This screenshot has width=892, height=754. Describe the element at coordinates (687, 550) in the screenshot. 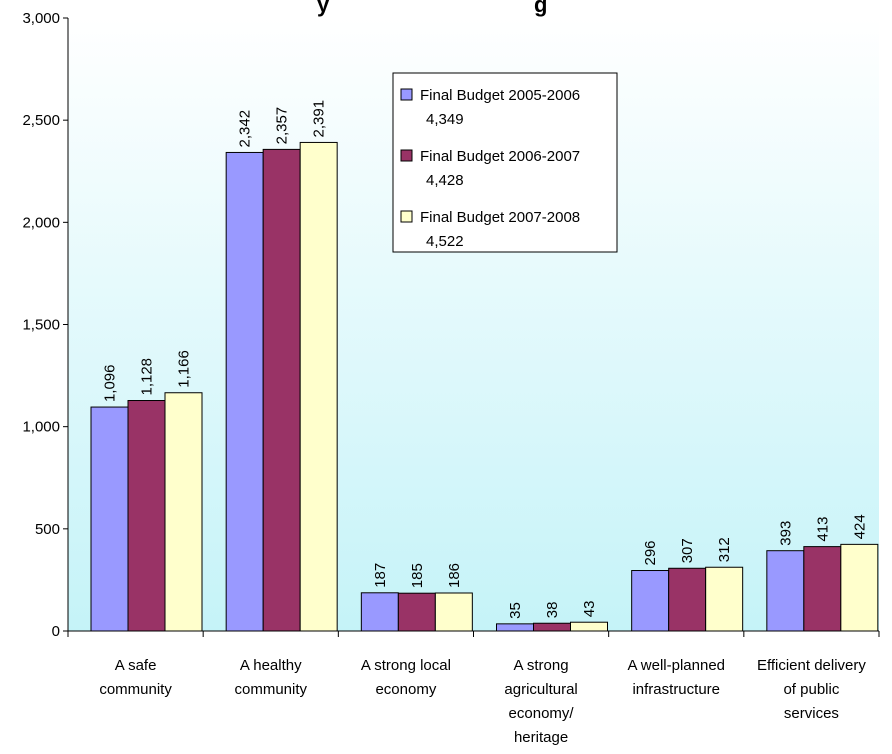

I see `data-label: 307` at that location.